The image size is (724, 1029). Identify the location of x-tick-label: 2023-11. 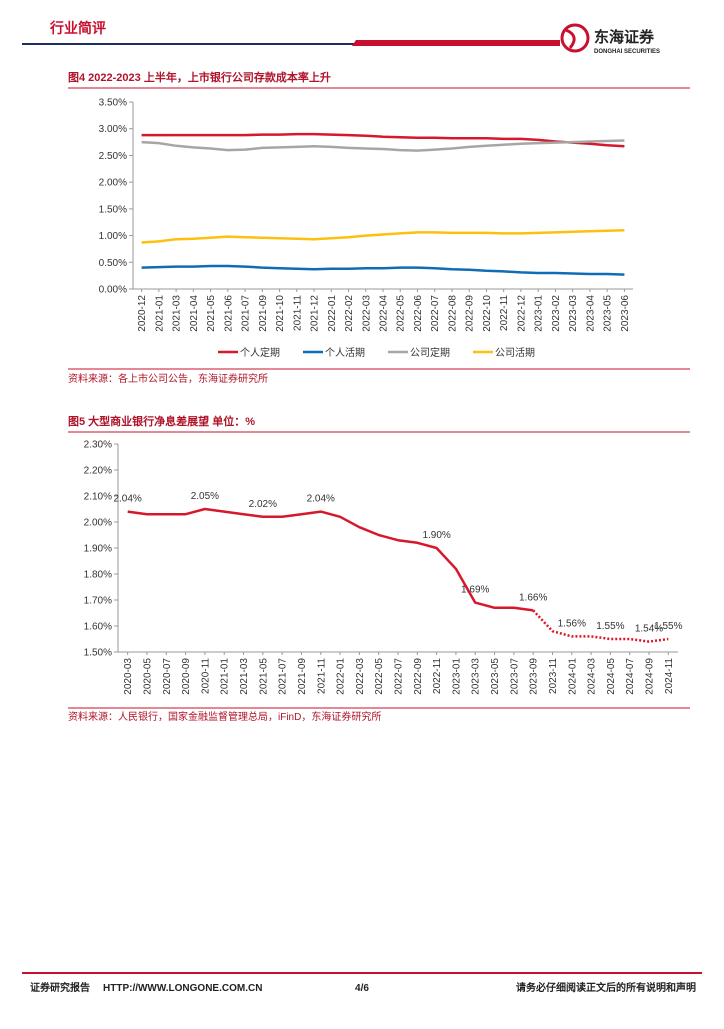
(553, 676).